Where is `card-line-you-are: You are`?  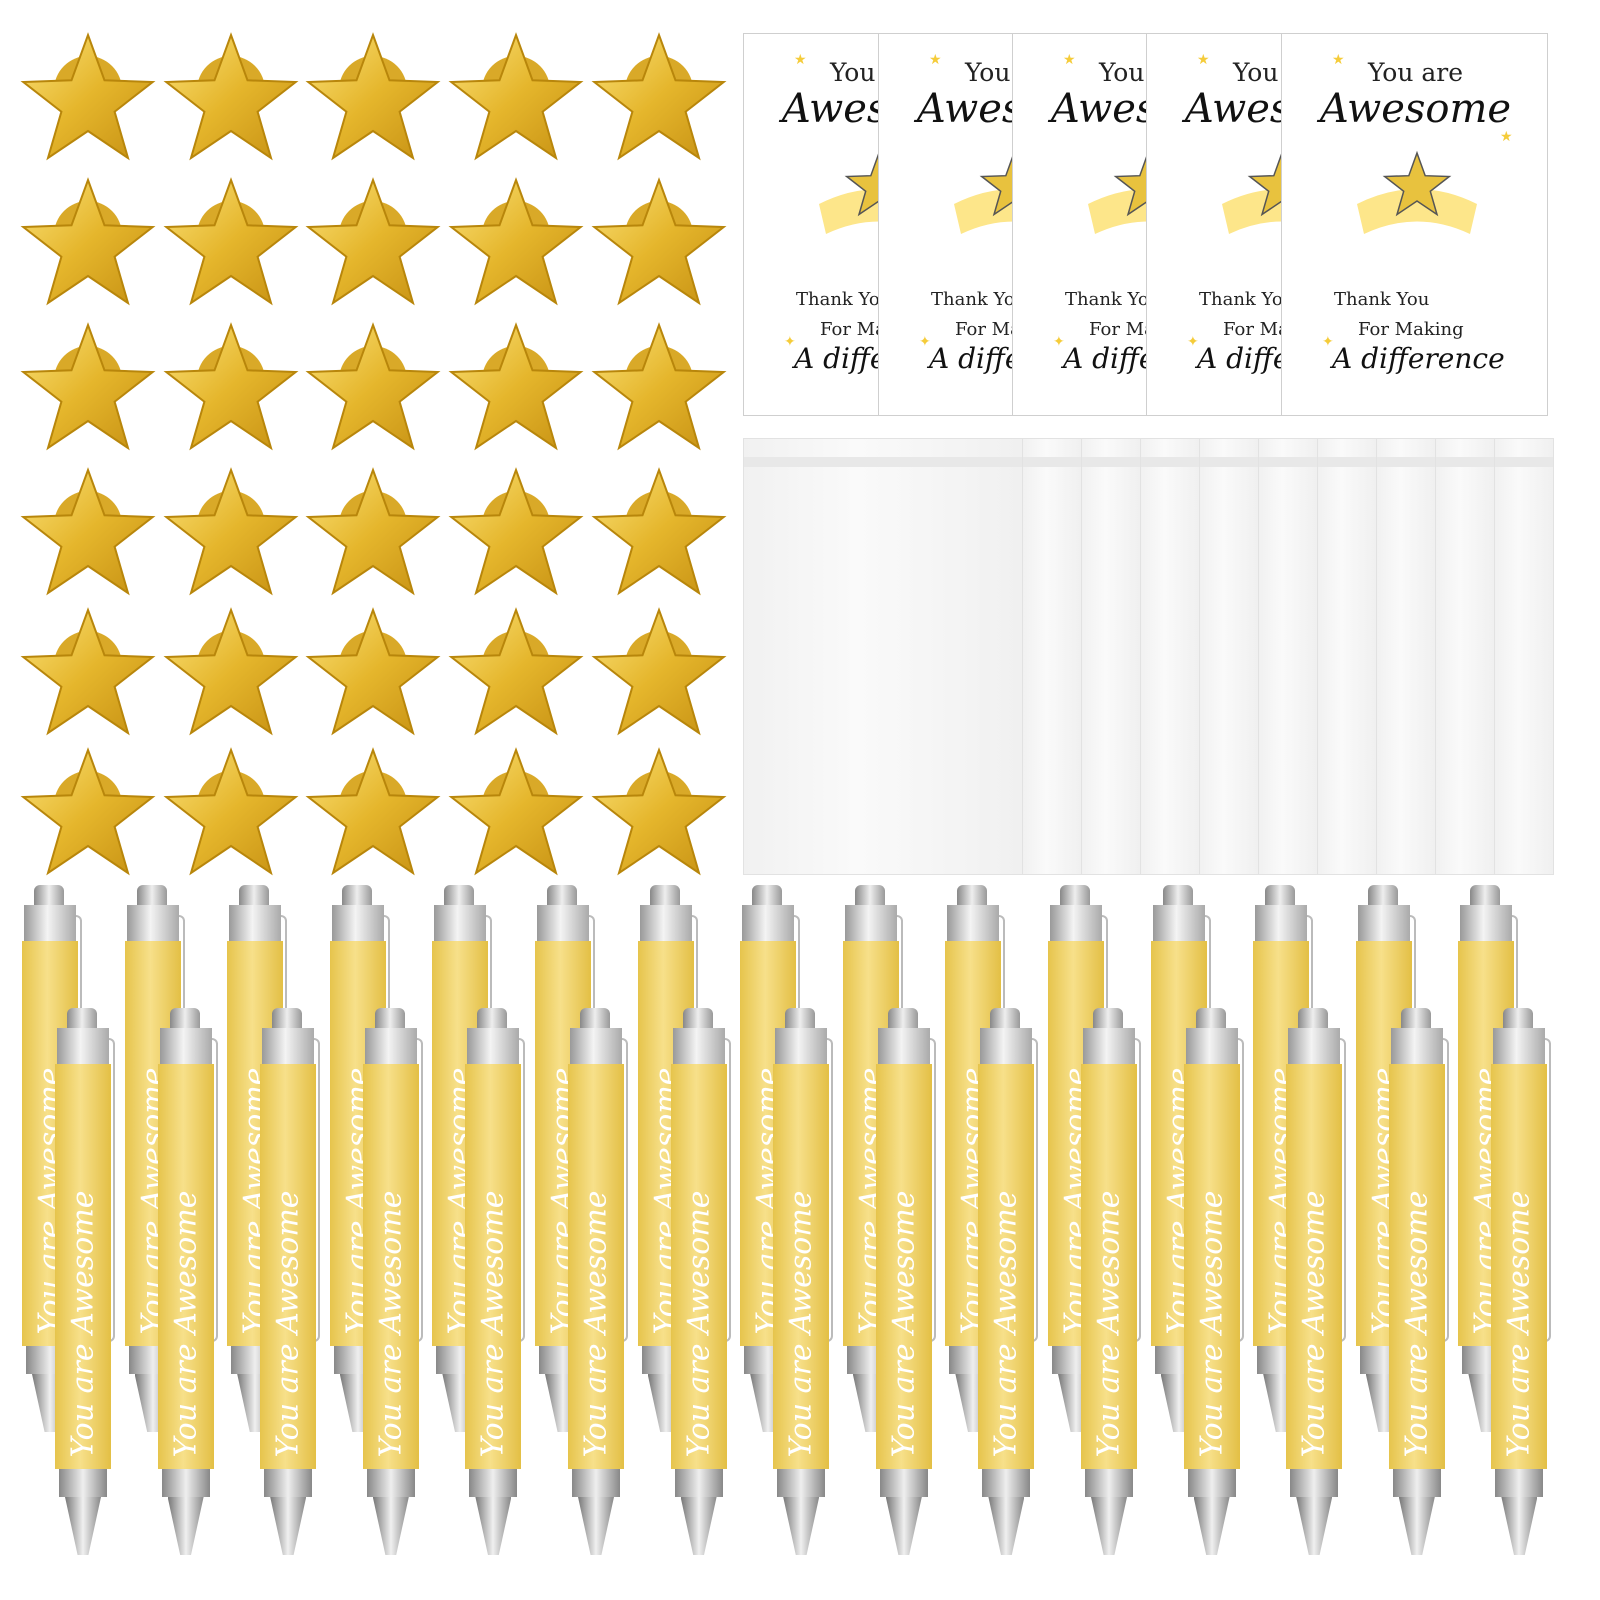
card-line-you-are: You are is located at coordinates (1415, 72).